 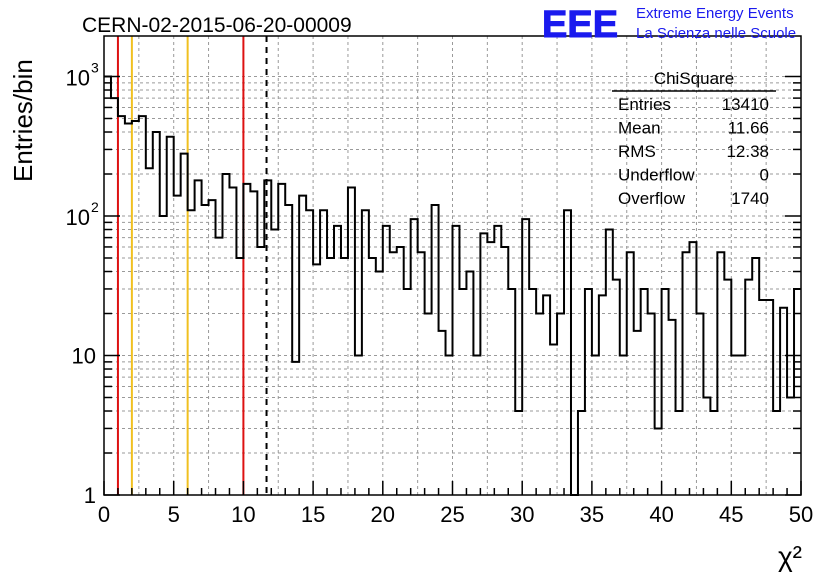 I want to click on x-tick-label: 35, so click(x=592, y=514).